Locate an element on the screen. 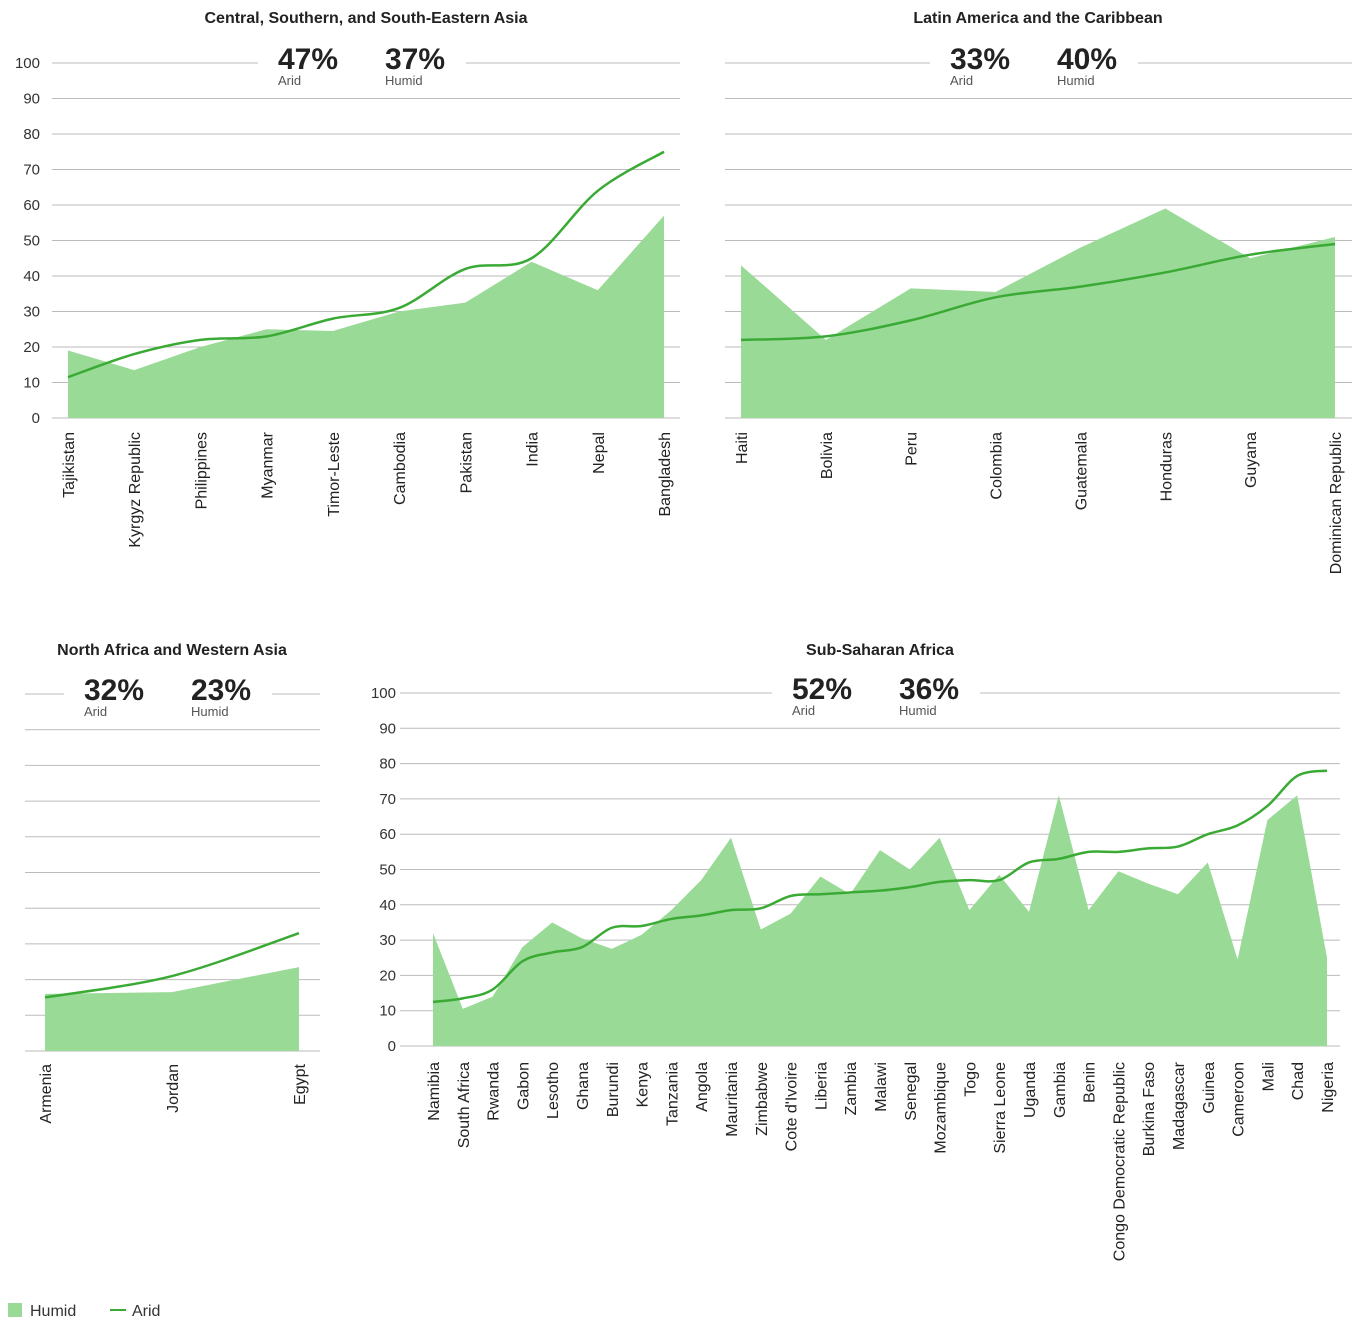  x-tick-label: Sierra Leone is located at coordinates (1000, 1108).